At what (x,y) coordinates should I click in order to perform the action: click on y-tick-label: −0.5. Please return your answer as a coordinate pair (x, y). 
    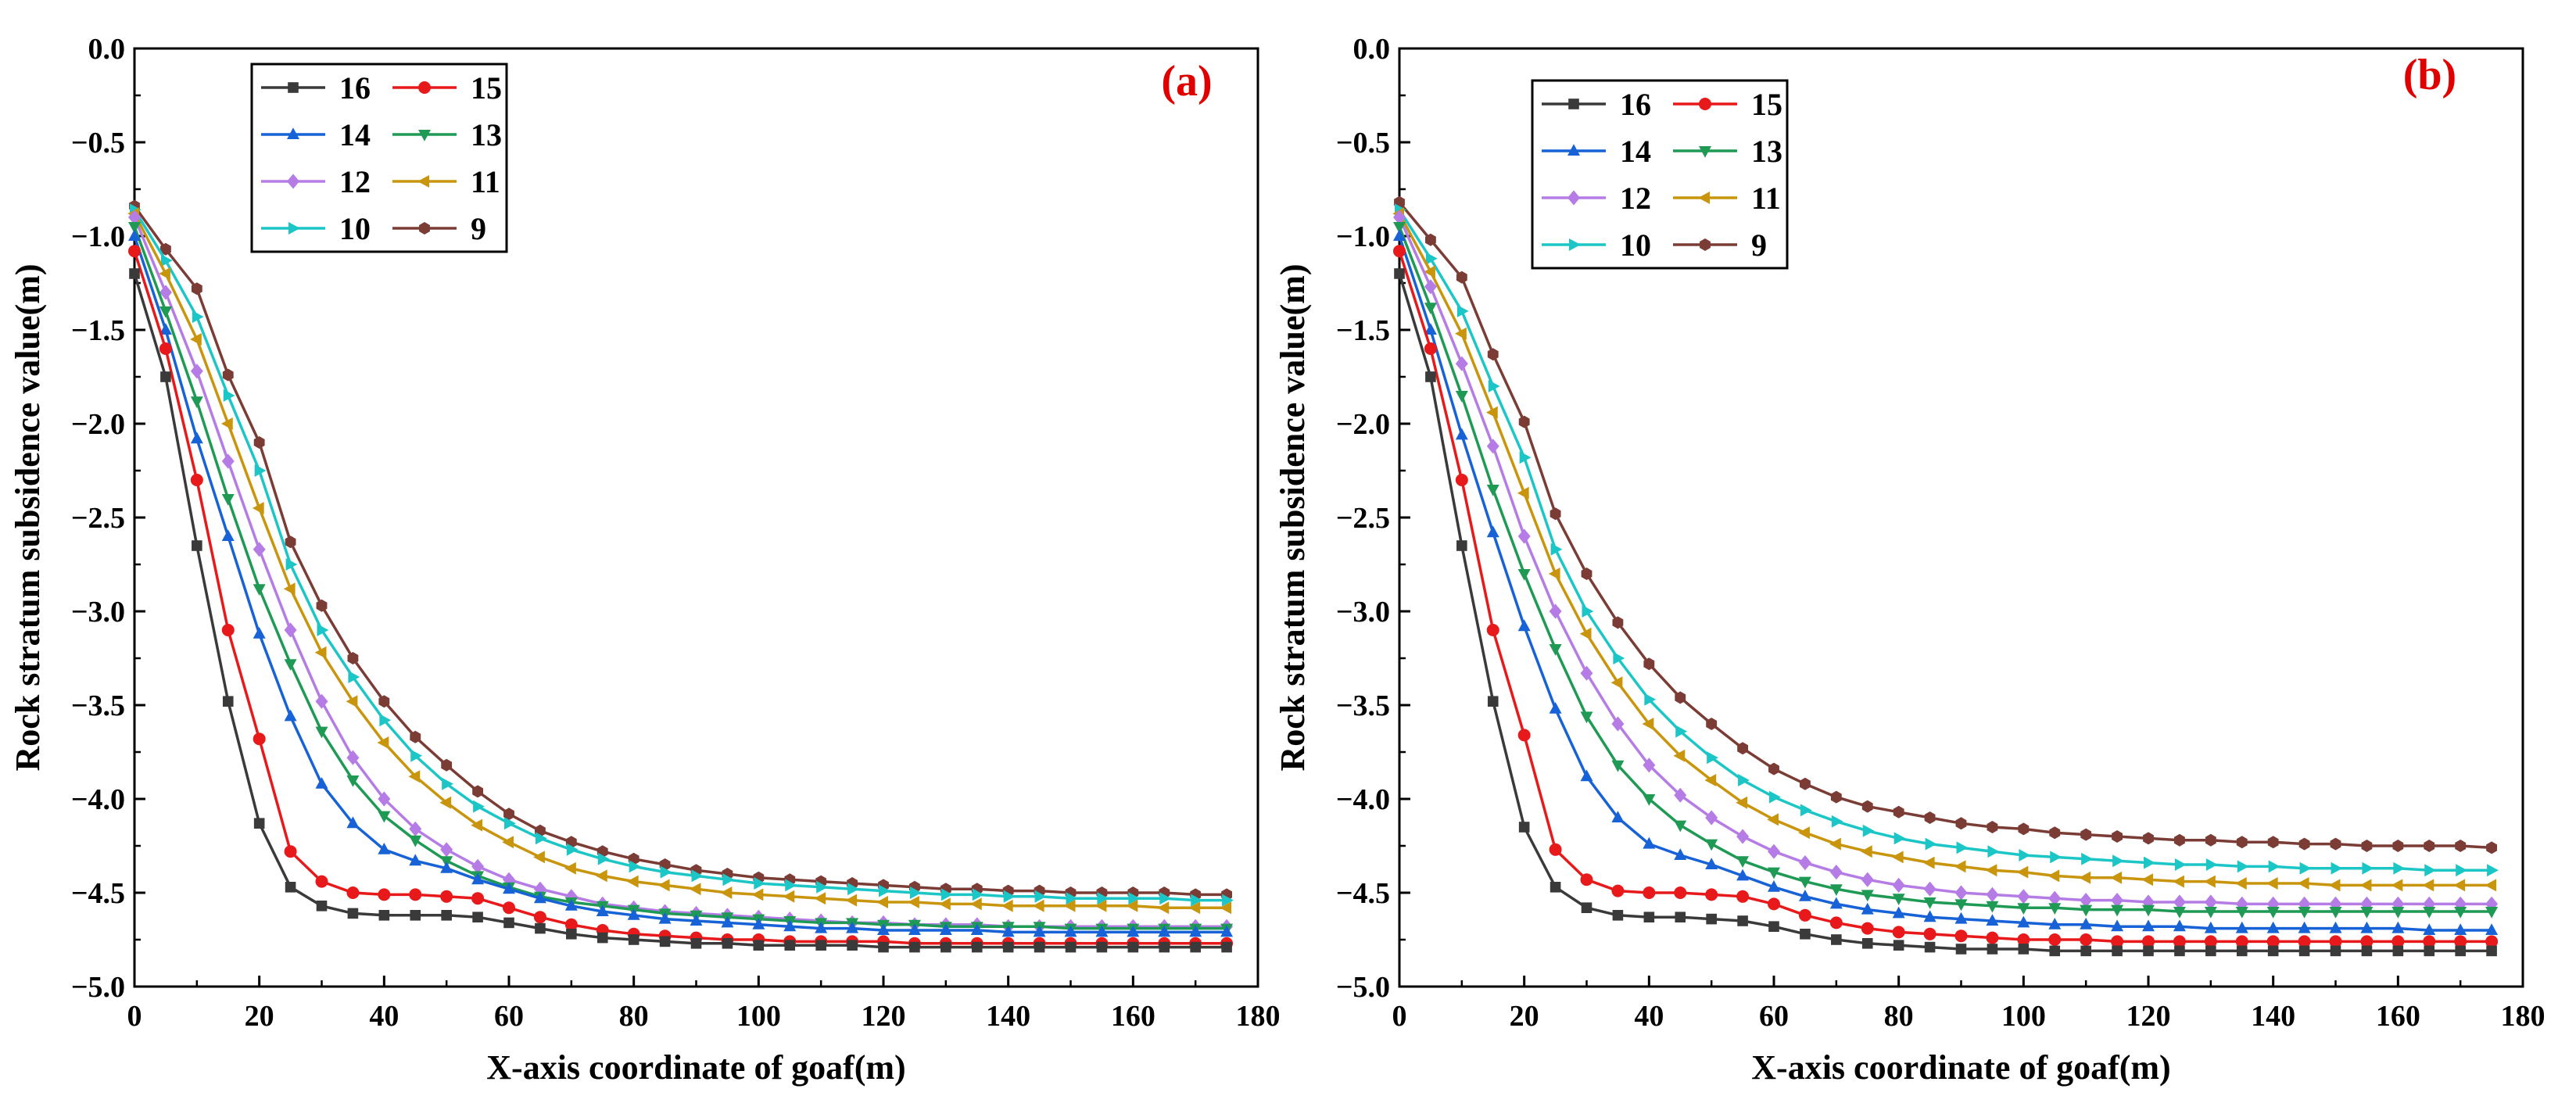
    Looking at the image, I should click on (98, 143).